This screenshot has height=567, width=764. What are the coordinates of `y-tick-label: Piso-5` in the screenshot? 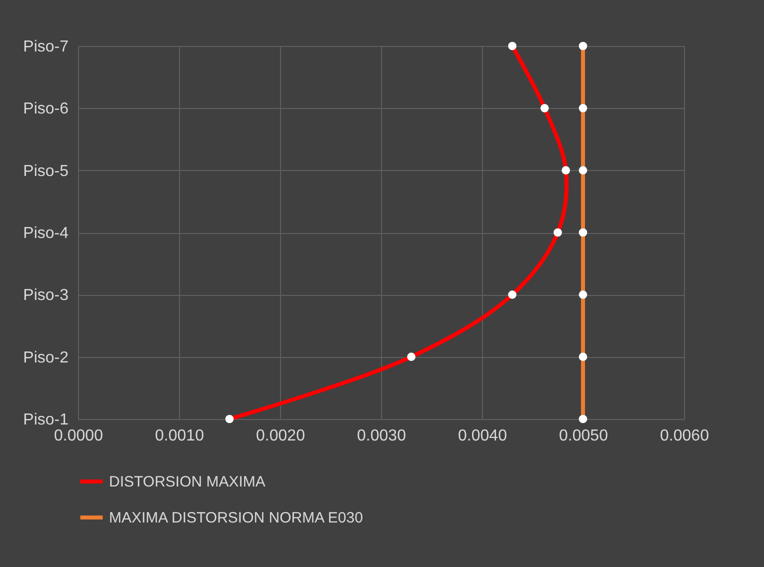 It's located at (46, 171).